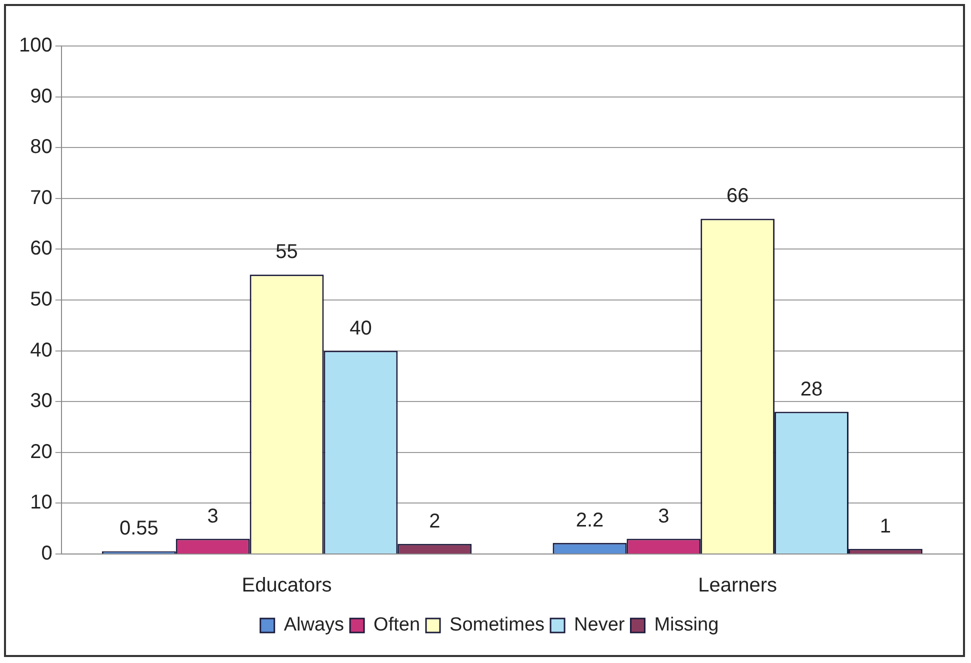 The image size is (971, 663). I want to click on legend-label: Often, so click(397, 625).